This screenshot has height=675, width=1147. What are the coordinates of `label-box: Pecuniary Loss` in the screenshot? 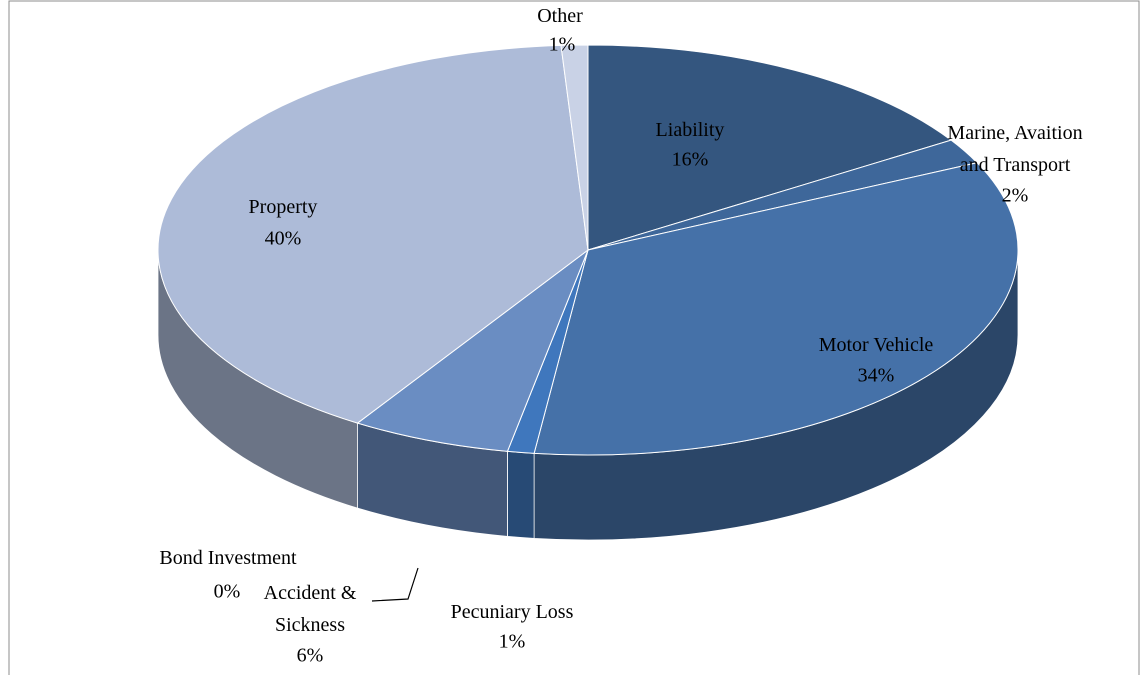 It's located at (512, 612).